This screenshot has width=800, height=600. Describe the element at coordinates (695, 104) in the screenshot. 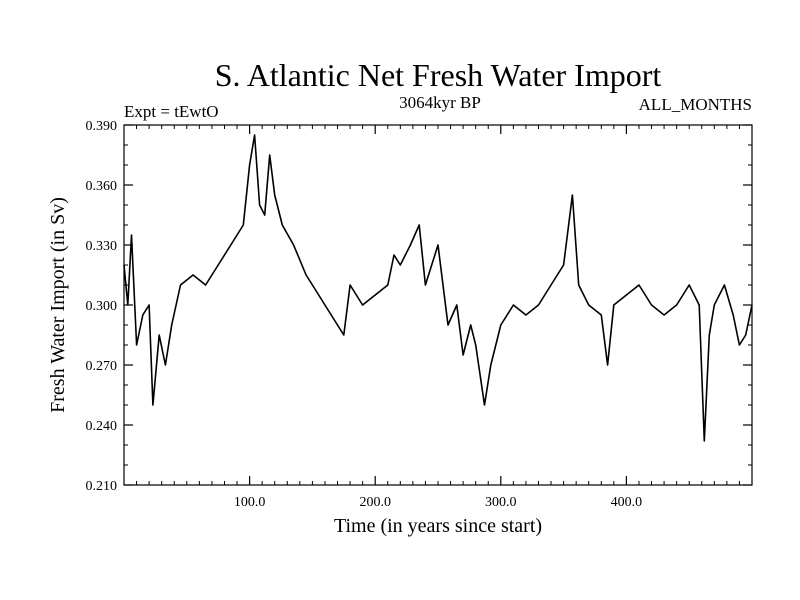

I see `months-label: ALL_MONTHS` at that location.